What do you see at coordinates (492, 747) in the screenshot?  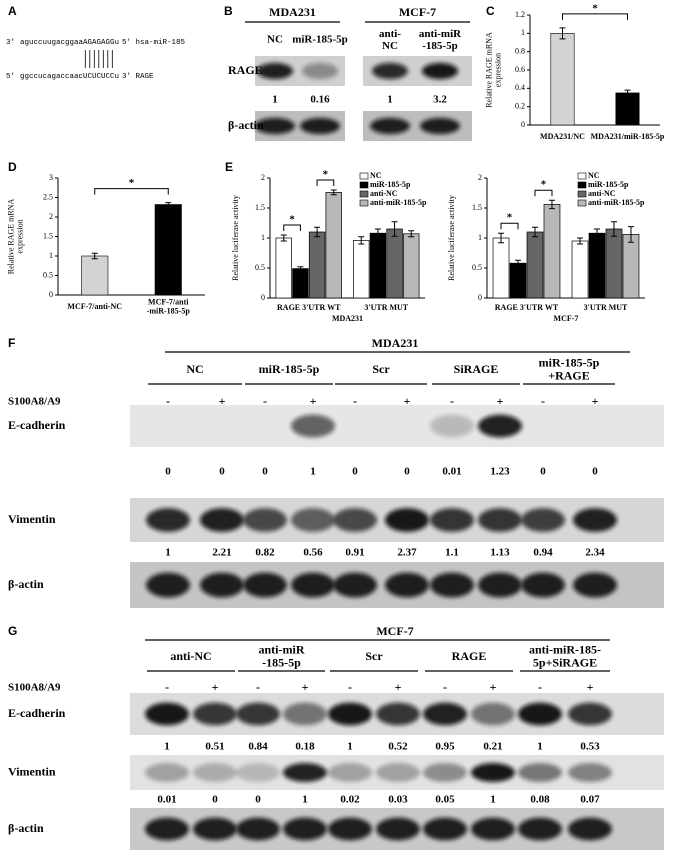 I see `band-value: 0.21` at bounding box center [492, 747].